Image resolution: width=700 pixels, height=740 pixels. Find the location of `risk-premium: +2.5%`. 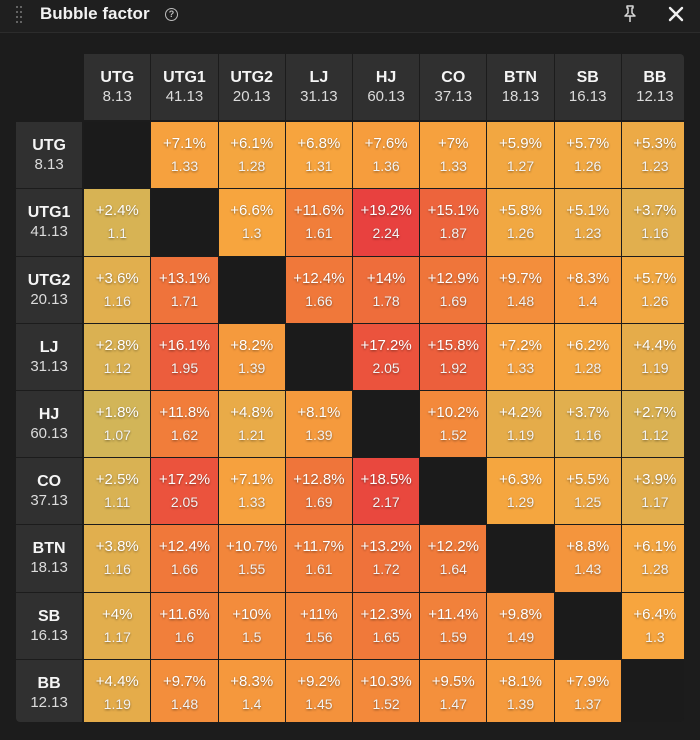

risk-premium: +2.5% is located at coordinates (117, 480).